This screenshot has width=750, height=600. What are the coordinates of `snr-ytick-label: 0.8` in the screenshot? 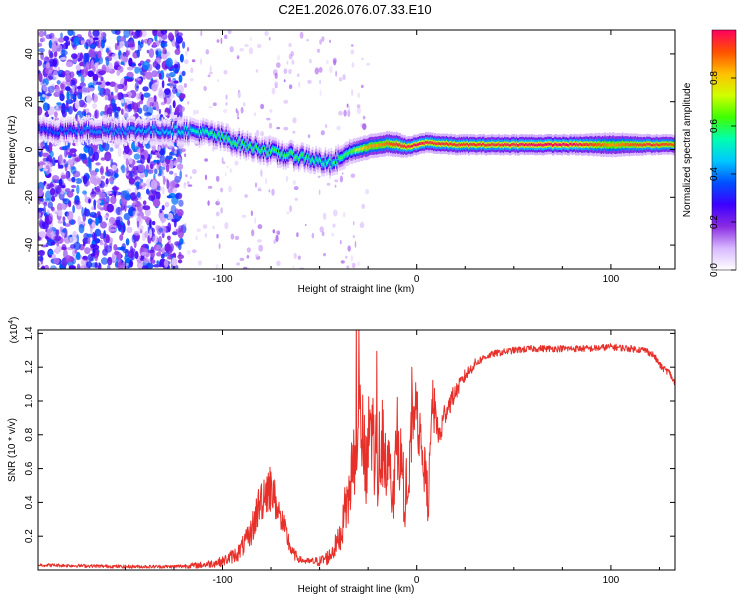 It's located at (29, 434).